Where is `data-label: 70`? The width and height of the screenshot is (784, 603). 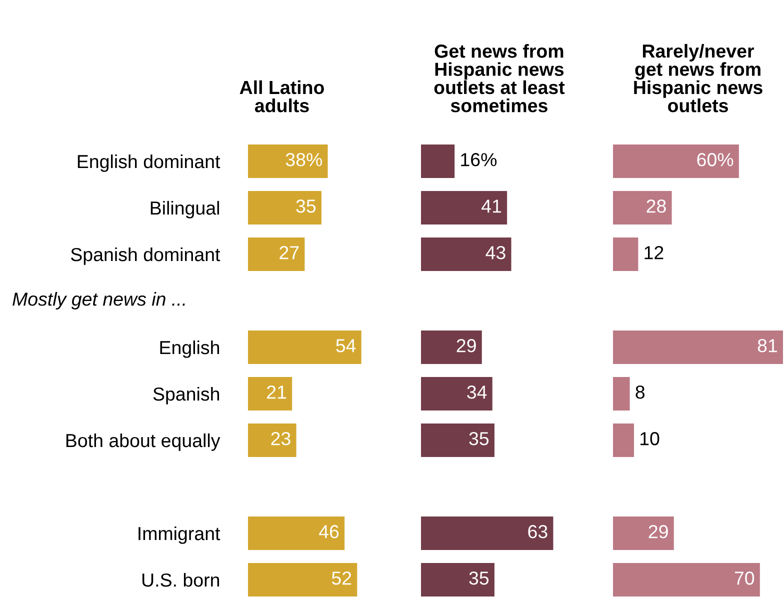
data-label: 70 is located at coordinates (744, 578).